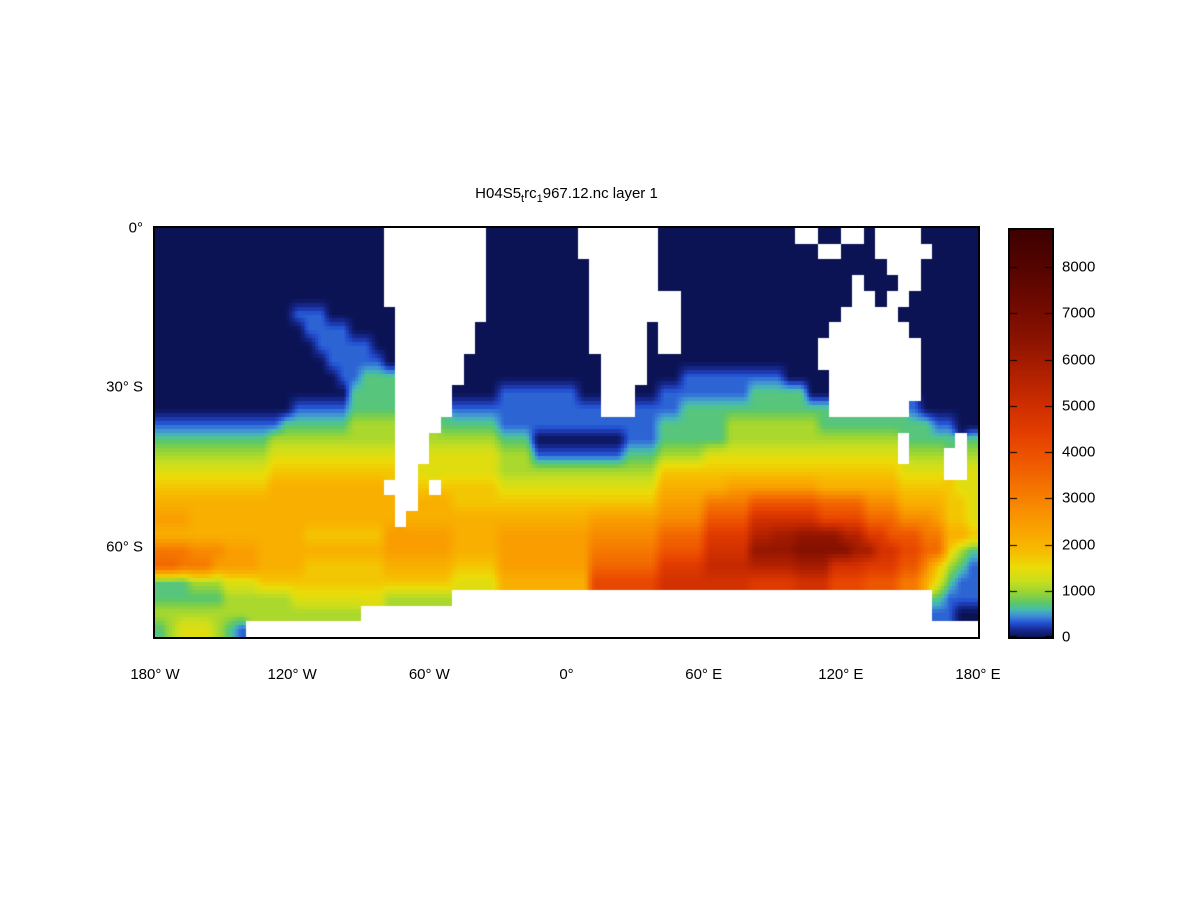  Describe the element at coordinates (539, 199) in the screenshot. I see `plot-title-subscript-1: 1` at that location.